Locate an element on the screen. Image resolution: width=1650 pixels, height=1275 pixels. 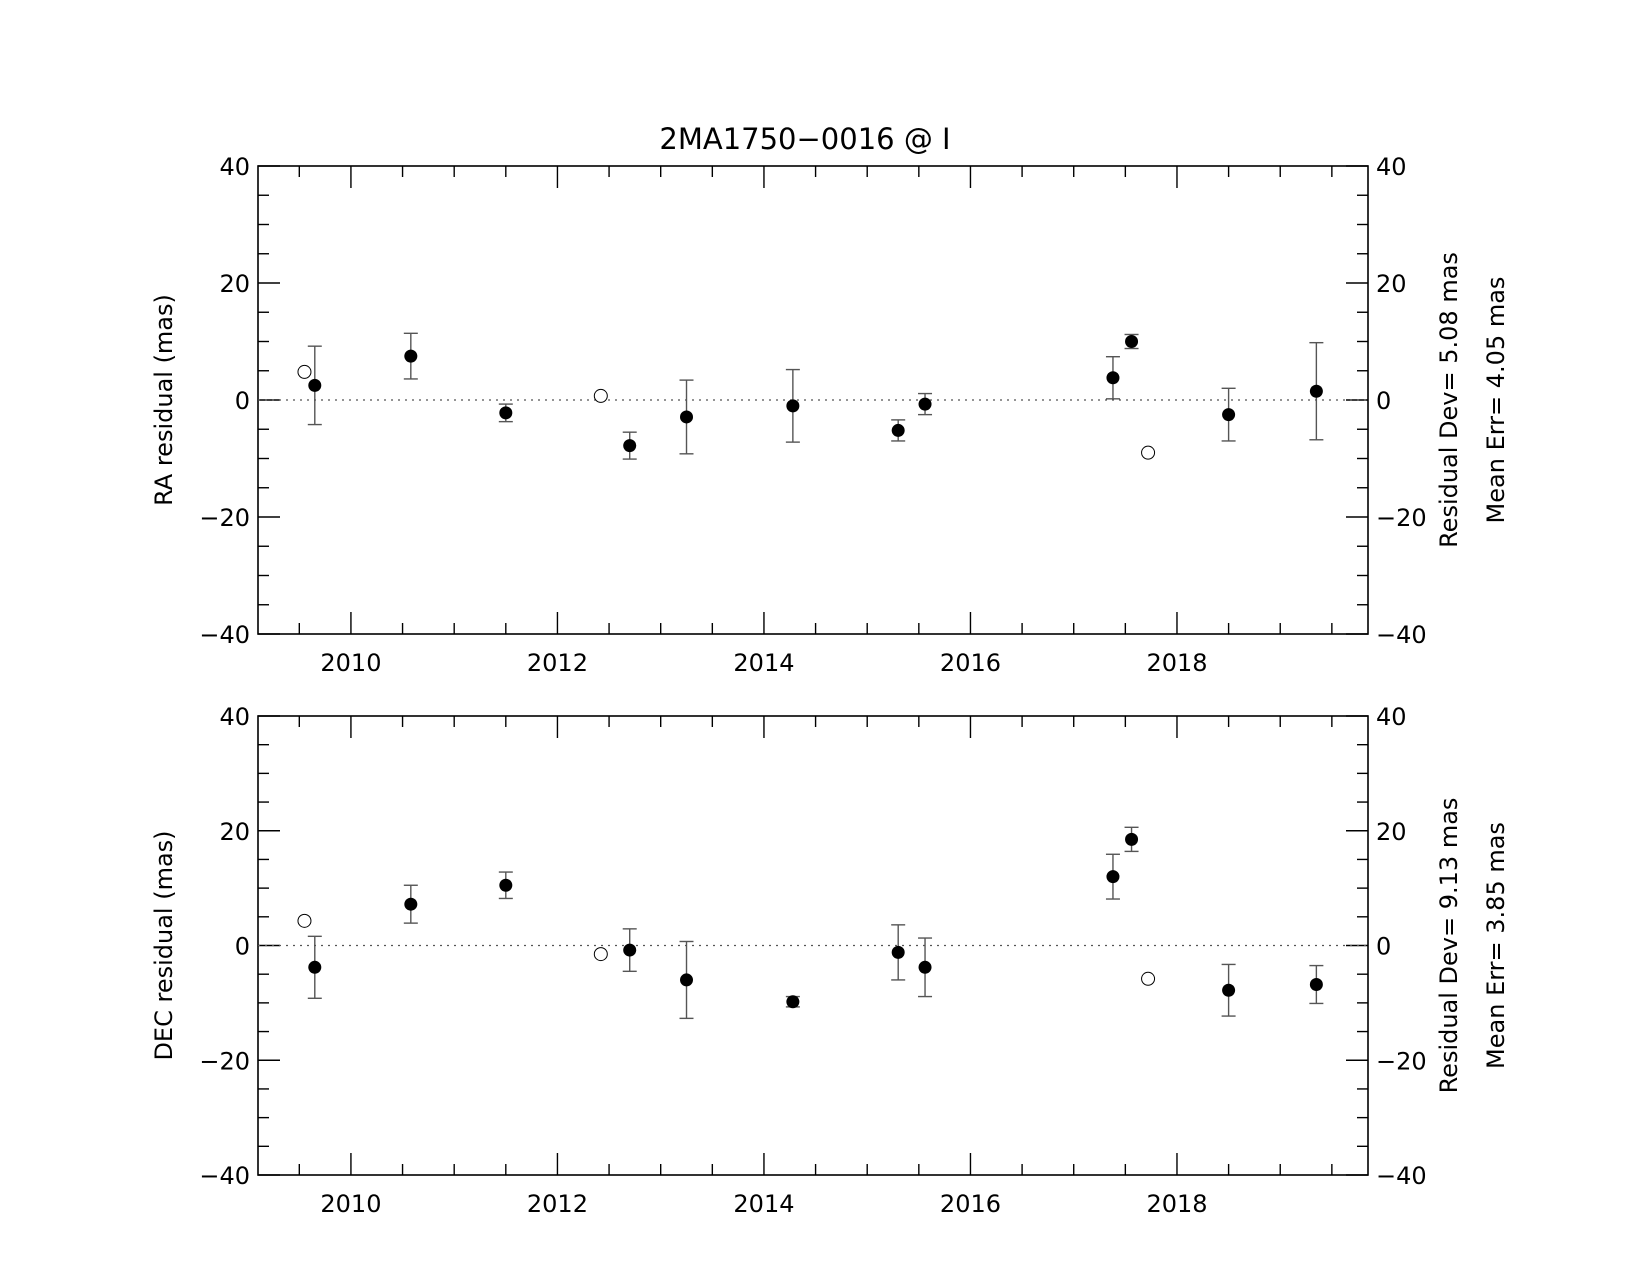
residual-dev-label: Residual Dev= 9.13 mas is located at coordinates (1449, 946).